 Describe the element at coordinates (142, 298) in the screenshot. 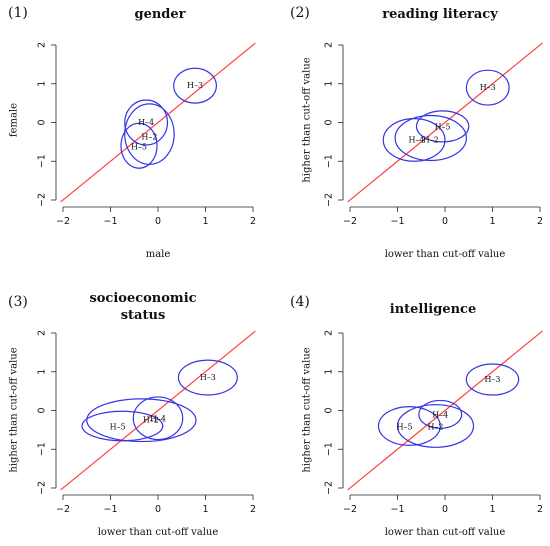

I see `chart-title: socioeconomic` at that location.